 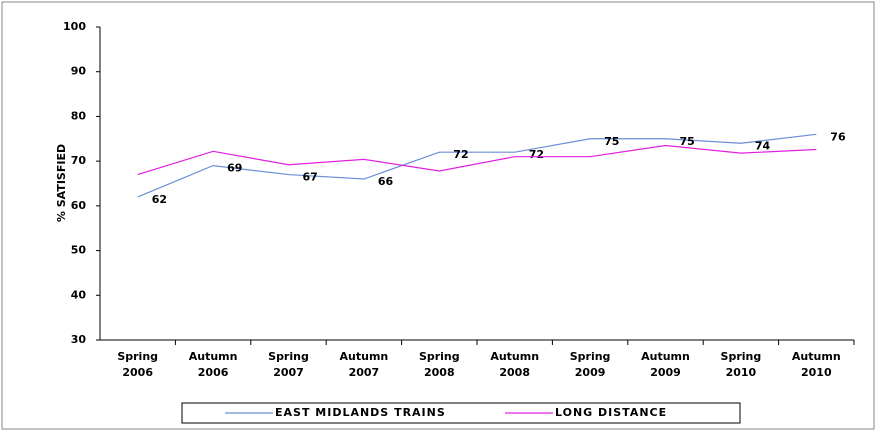 What do you see at coordinates (159, 199) in the screenshot?
I see `data-label: 62` at bounding box center [159, 199].